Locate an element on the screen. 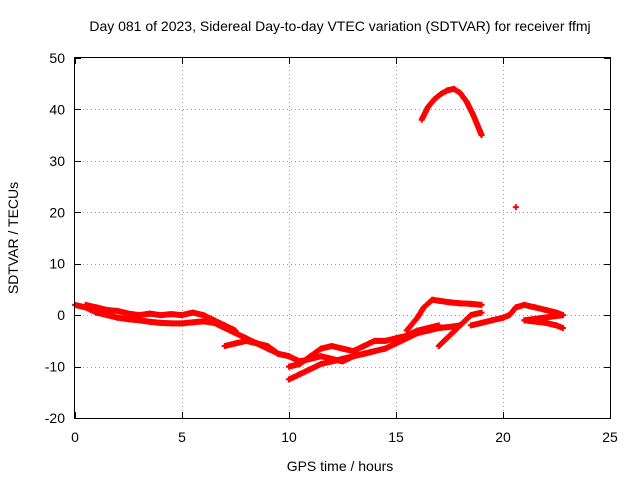  x-tick-label: 20 is located at coordinates (503, 437).